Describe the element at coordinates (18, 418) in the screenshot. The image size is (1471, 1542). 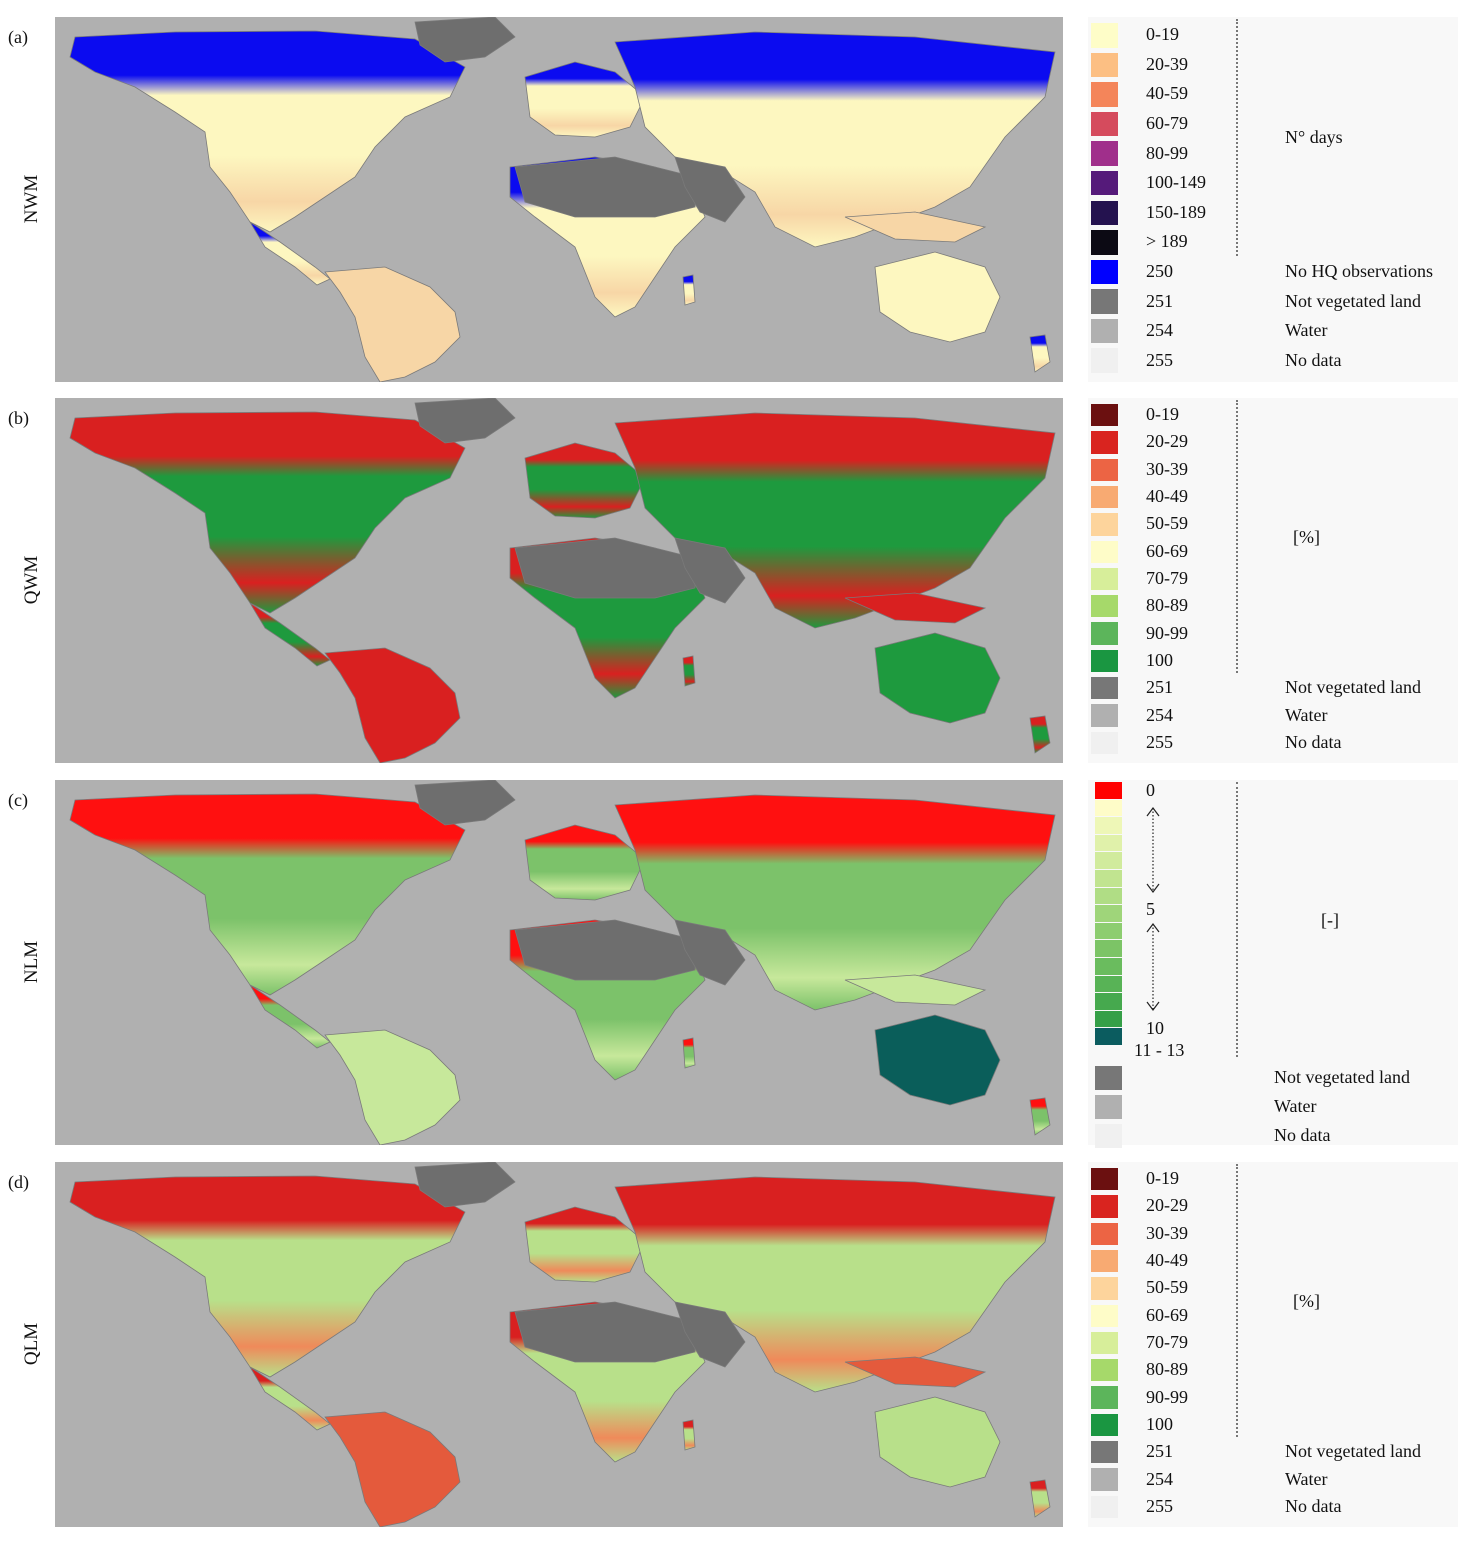
I see `panel-letter: (b)` at that location.